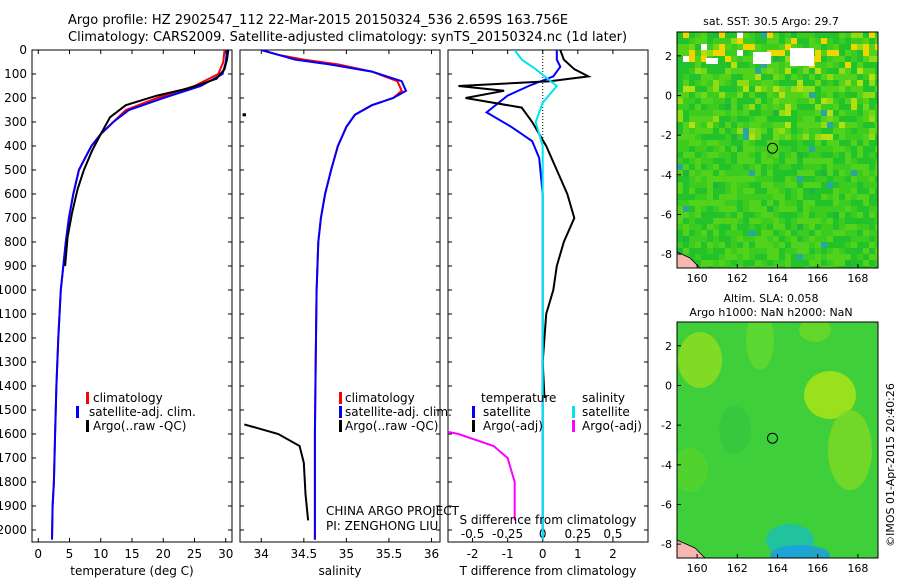 The image size is (900, 580). What do you see at coordinates (15, 146) in the screenshot?
I see `depth-tick-label: 400` at bounding box center [15, 146].